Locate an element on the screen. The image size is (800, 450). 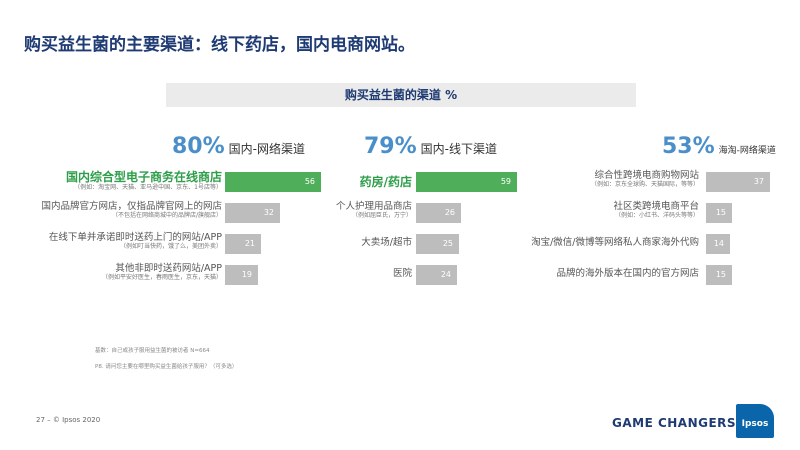
bar: 37 is located at coordinates (738, 182).